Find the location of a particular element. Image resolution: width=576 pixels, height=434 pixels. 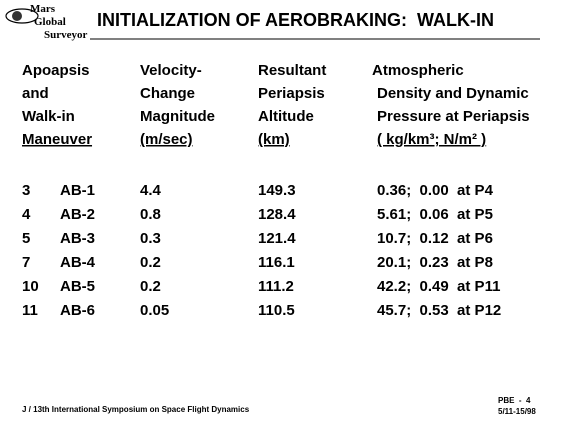

column-header: Atmospheric is located at coordinates (418, 70).